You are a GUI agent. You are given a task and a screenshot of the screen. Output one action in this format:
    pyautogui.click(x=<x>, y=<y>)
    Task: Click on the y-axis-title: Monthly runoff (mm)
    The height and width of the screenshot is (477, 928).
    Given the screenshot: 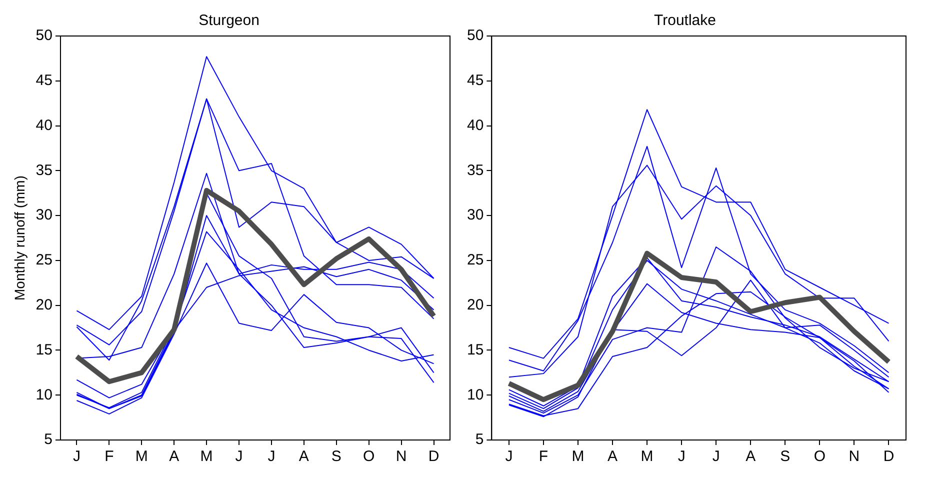 What is the action you would take?
    pyautogui.click(x=19, y=238)
    